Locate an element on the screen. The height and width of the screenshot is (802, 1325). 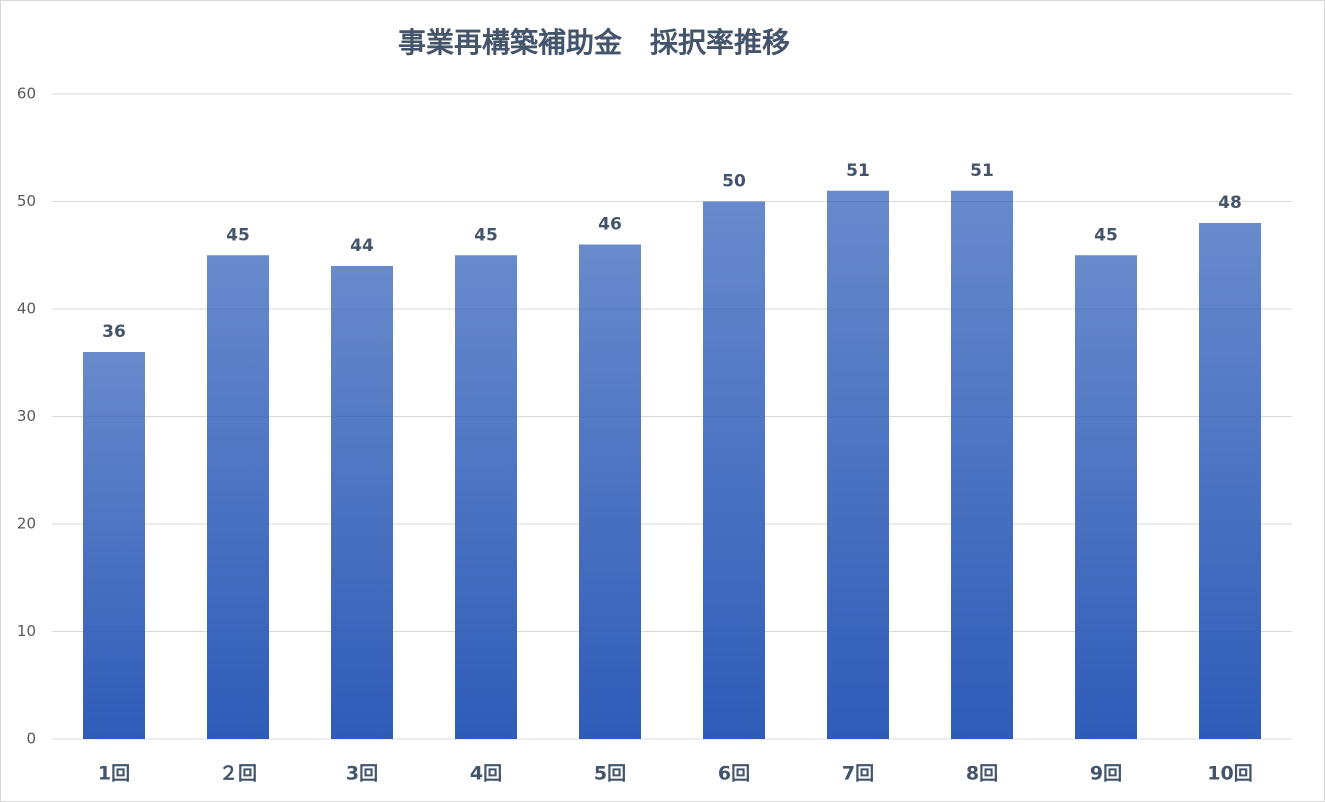
x-tick-label: 4回 is located at coordinates (486, 774).